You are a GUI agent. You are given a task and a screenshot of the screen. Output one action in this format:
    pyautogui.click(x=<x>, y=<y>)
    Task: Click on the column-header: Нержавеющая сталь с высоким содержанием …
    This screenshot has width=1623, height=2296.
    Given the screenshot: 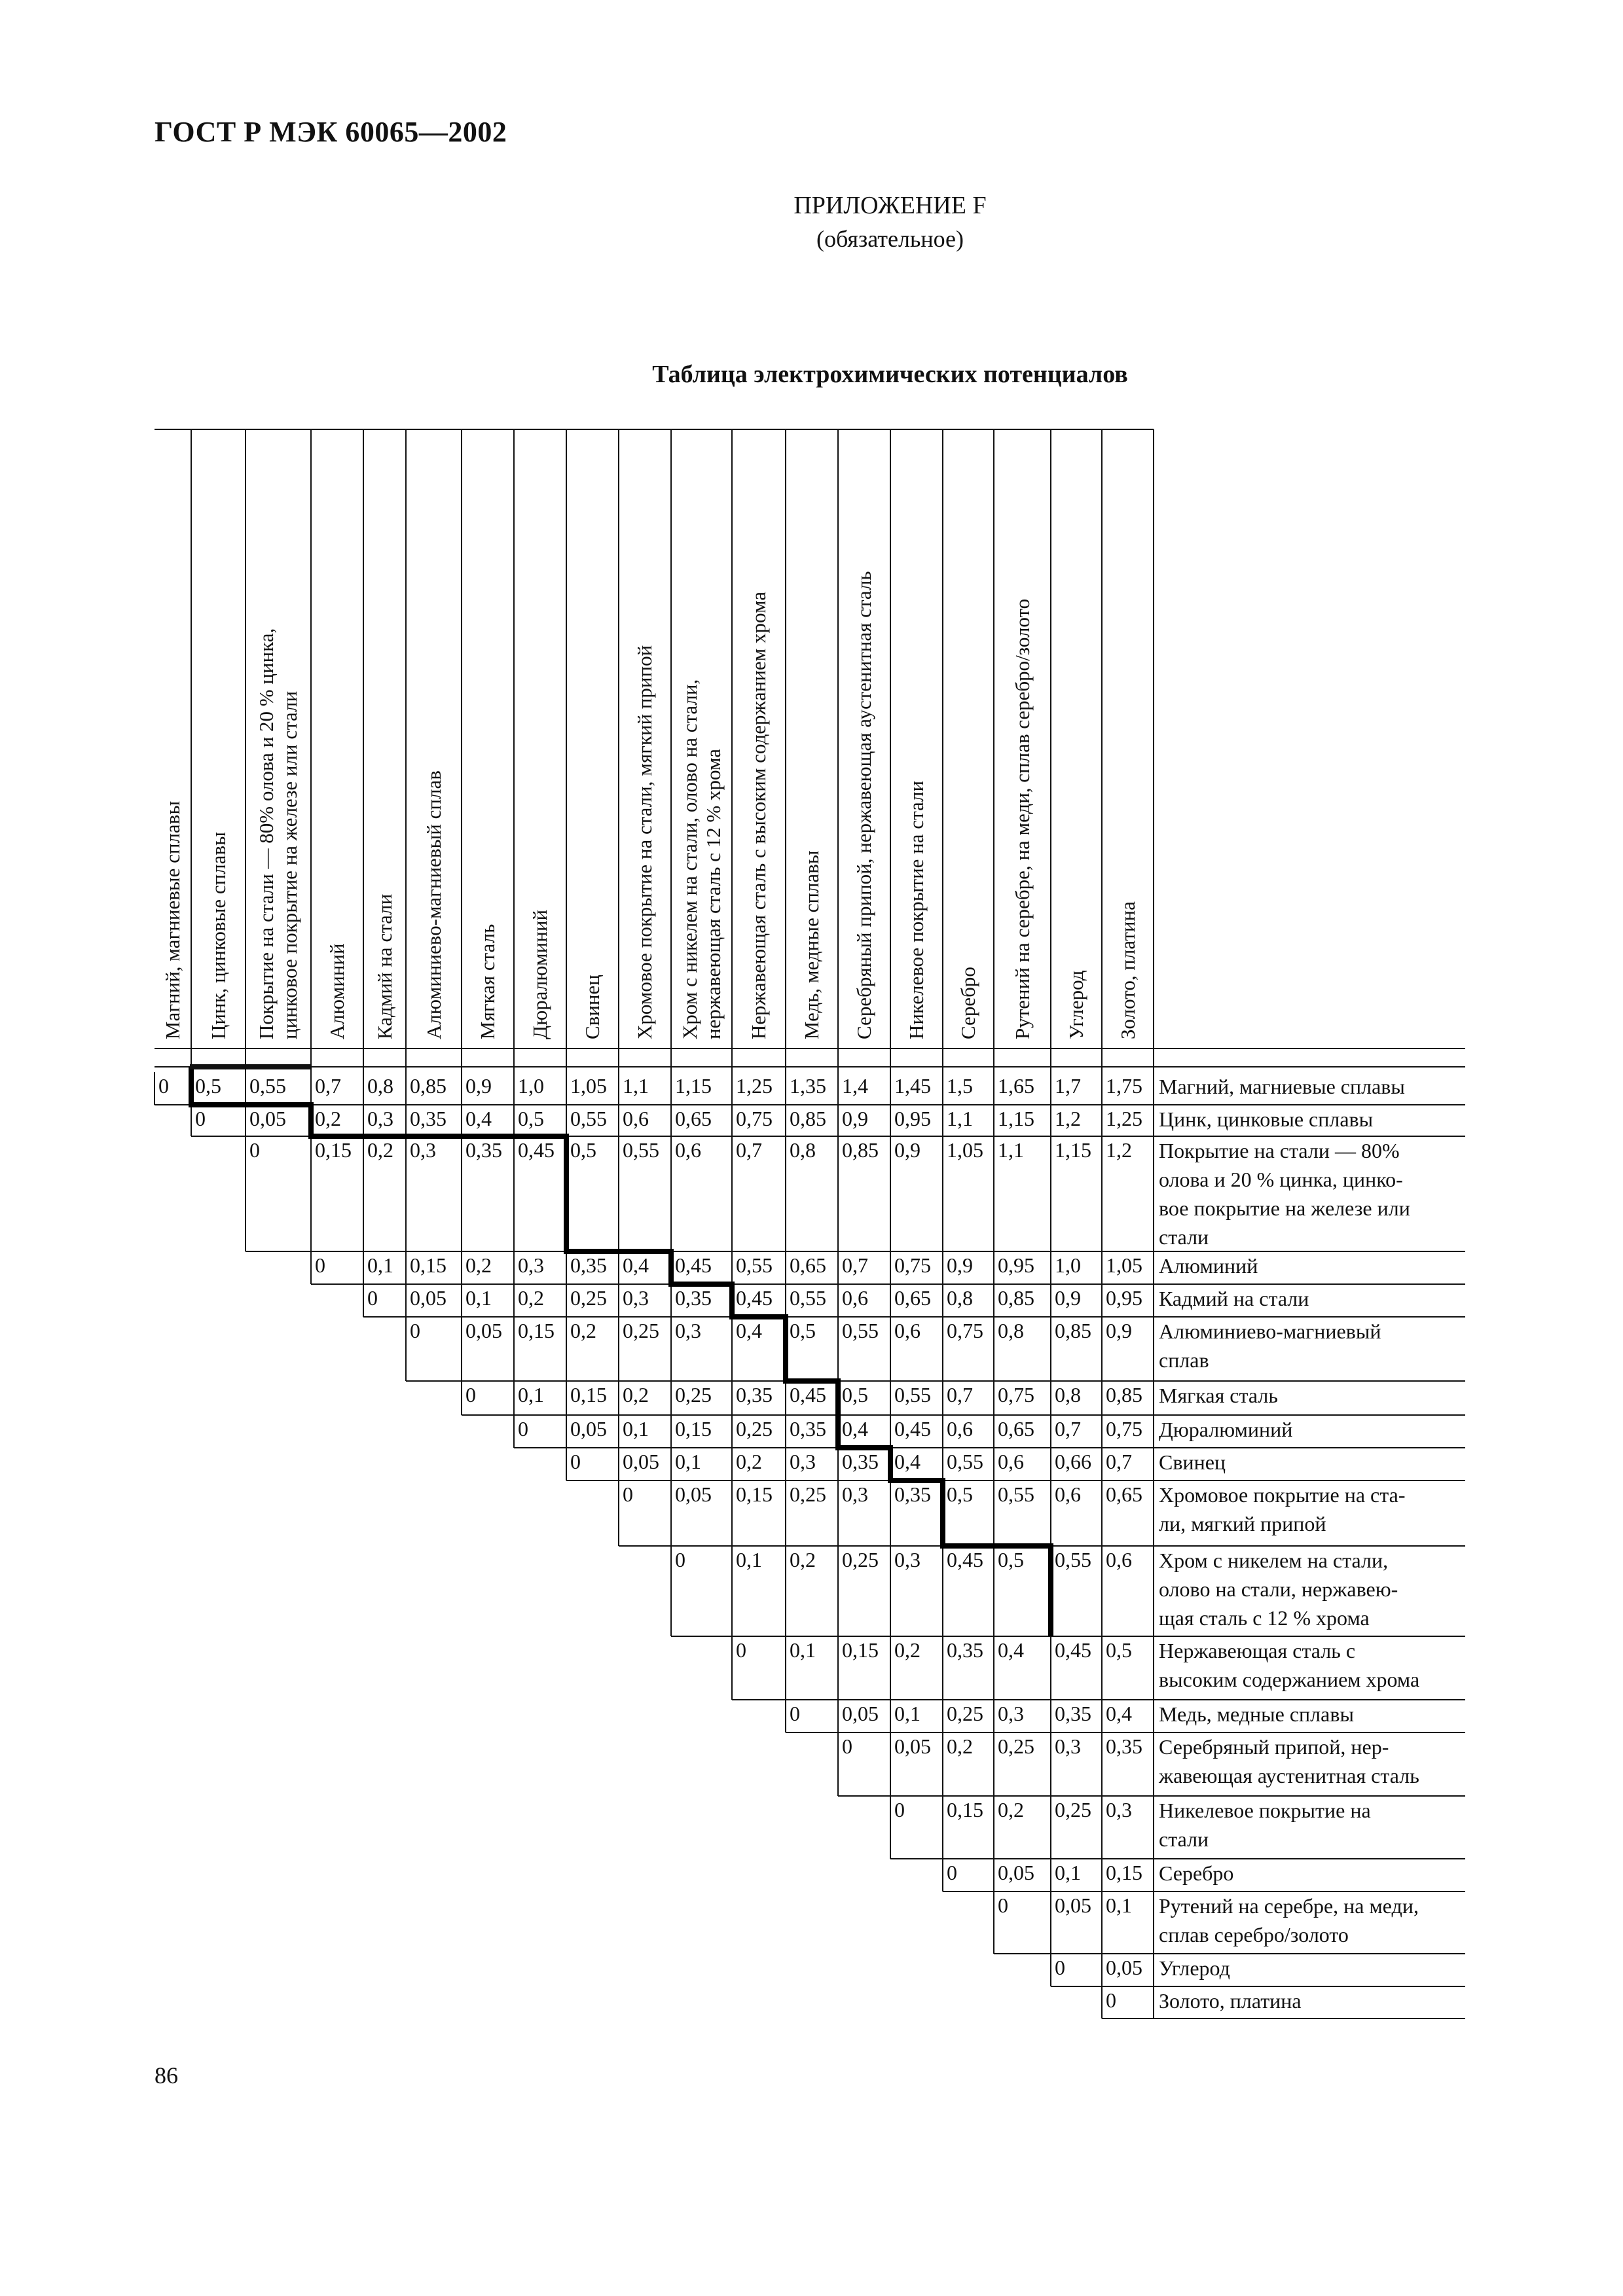 What is the action you would take?
    pyautogui.click(x=758, y=815)
    